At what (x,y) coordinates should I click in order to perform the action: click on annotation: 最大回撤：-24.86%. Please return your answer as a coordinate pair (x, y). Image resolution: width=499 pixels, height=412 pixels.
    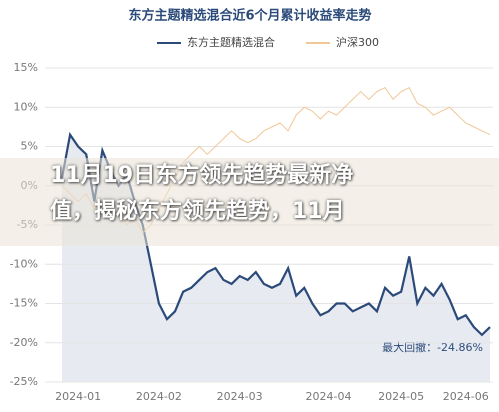
    Looking at the image, I should click on (432, 347).